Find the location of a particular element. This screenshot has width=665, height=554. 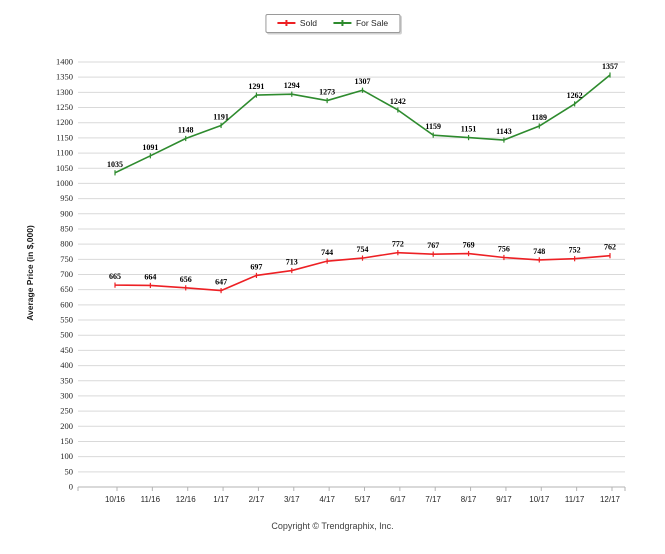

data-label: 1242 is located at coordinates (398, 101).